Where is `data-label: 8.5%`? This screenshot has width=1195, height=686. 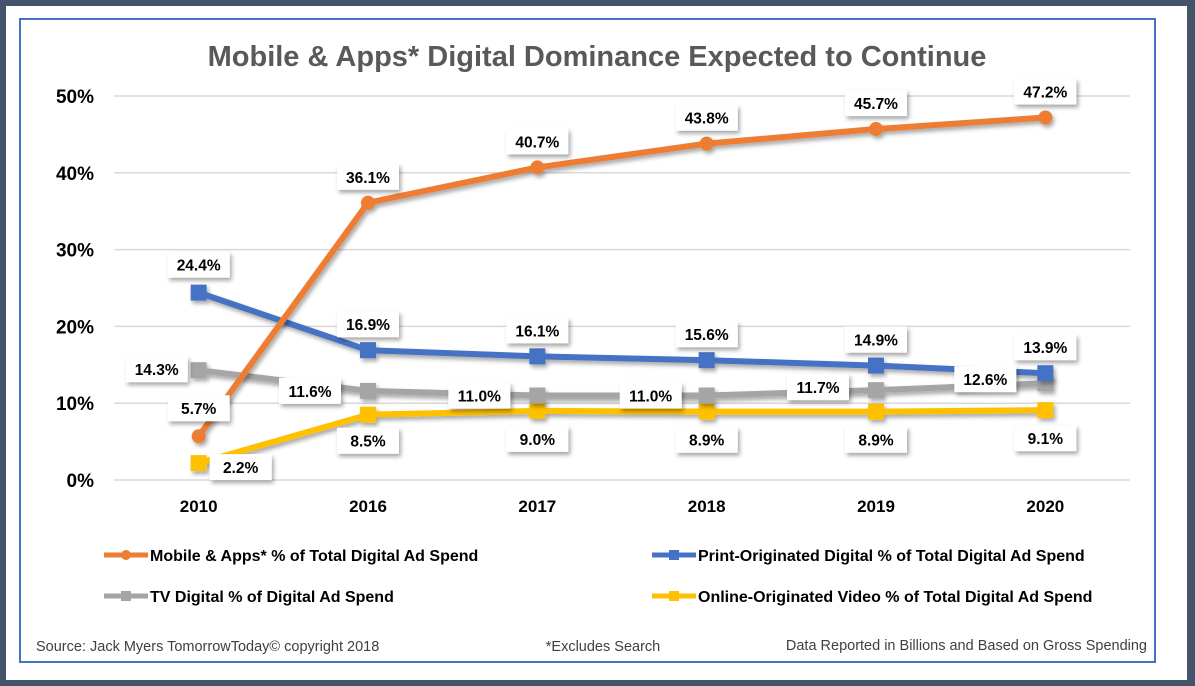
data-label: 8.5% is located at coordinates (368, 440).